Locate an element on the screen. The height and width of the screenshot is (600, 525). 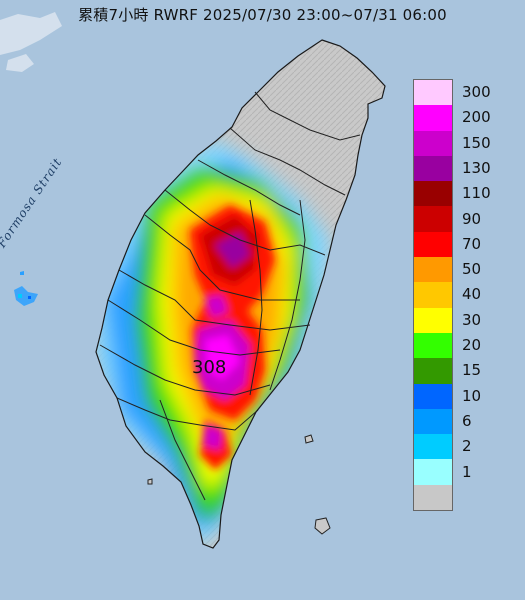
legend-label: 15 is located at coordinates (472, 370).